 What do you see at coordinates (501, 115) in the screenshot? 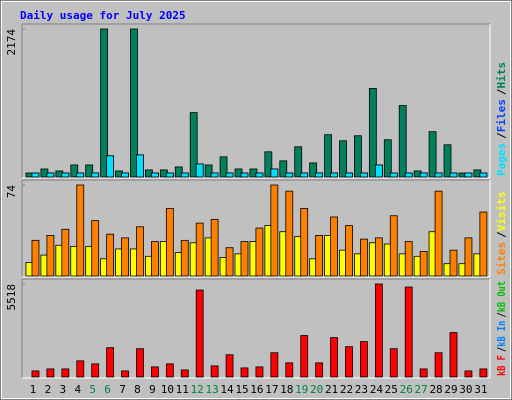
I see `legend-entry: Files` at bounding box center [501, 115].